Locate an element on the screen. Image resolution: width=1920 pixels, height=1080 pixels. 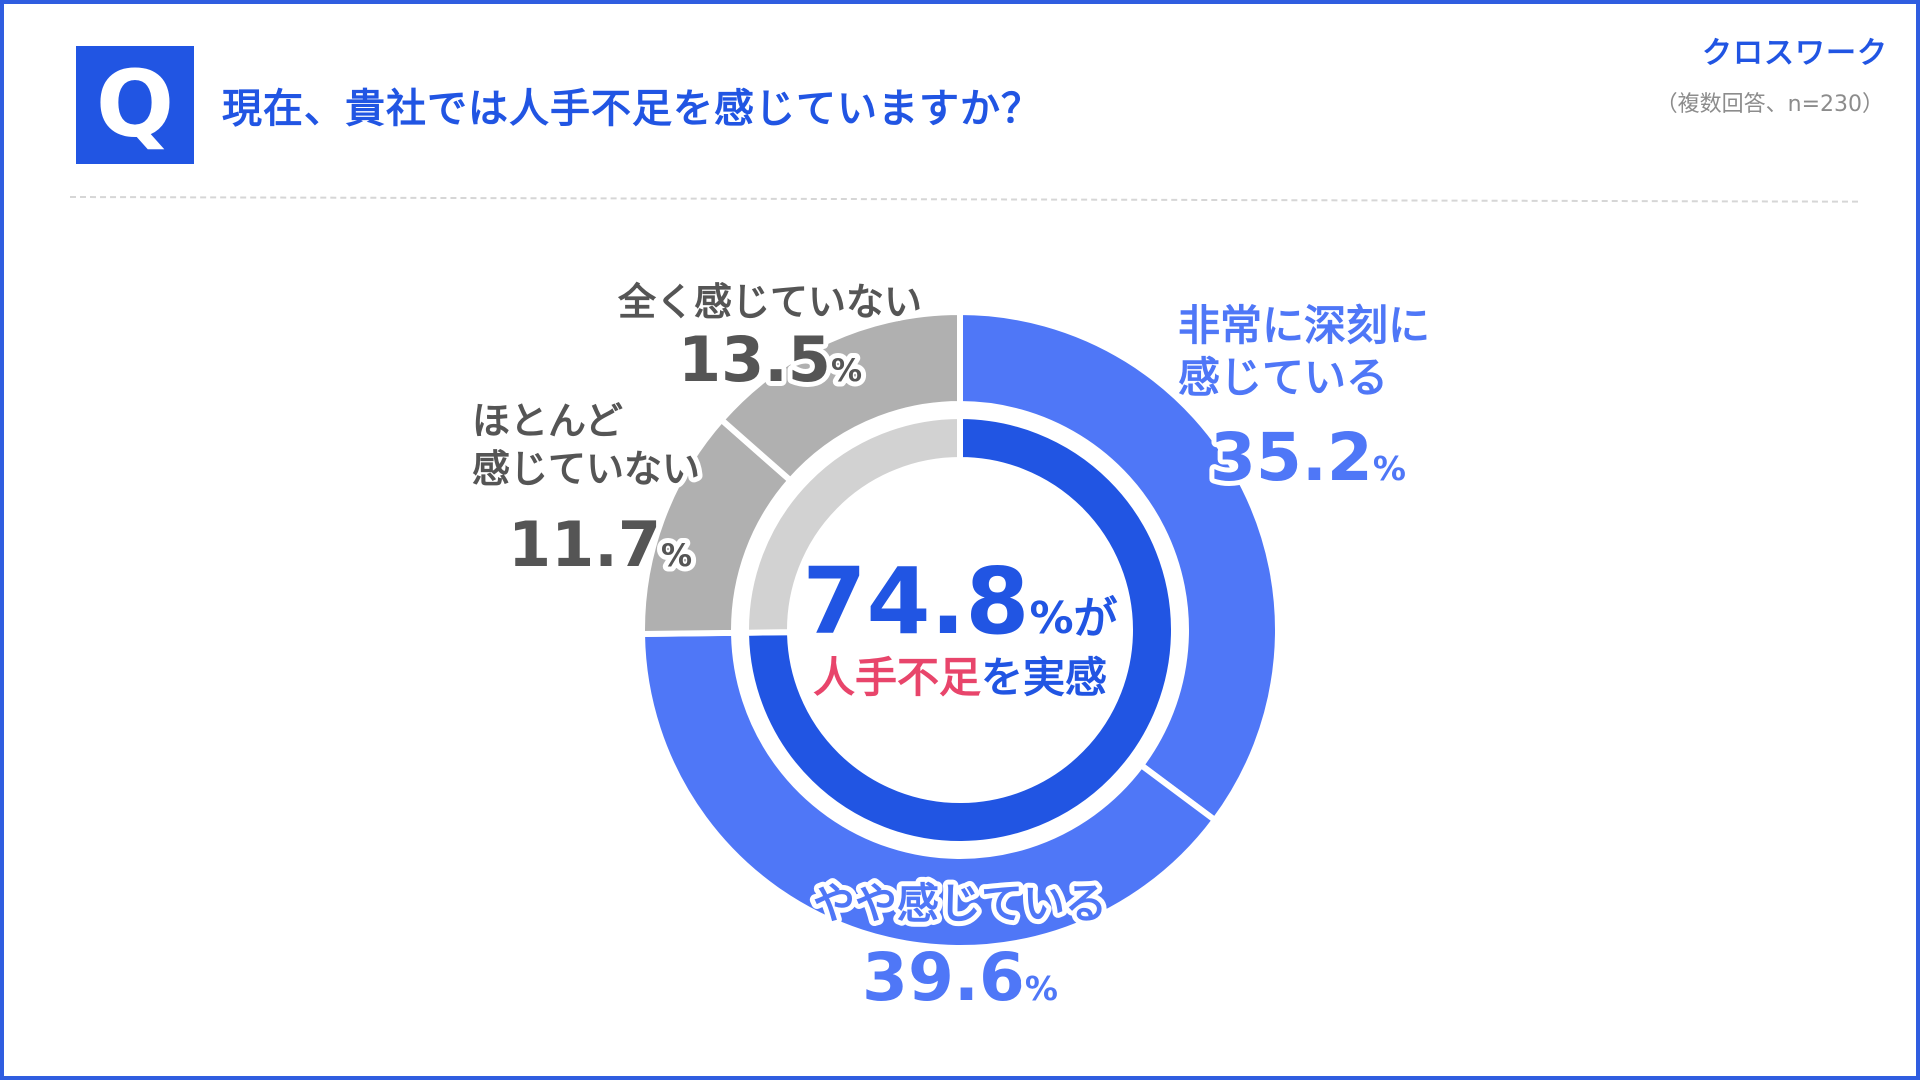
inner-ring is located at coordinates (959, 629).